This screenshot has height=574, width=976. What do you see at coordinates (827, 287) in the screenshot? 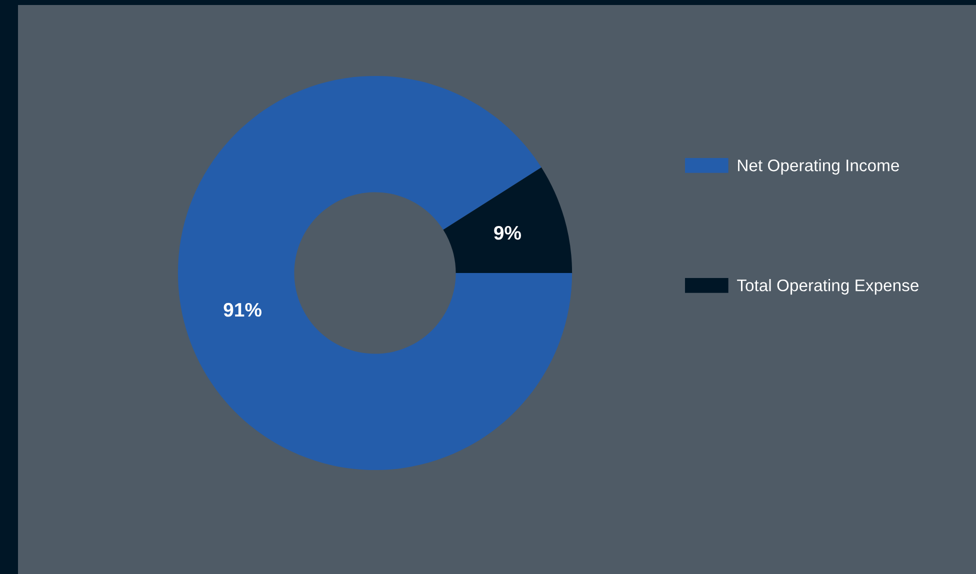
I see `legend-label: Total Operating Expense` at bounding box center [827, 287].